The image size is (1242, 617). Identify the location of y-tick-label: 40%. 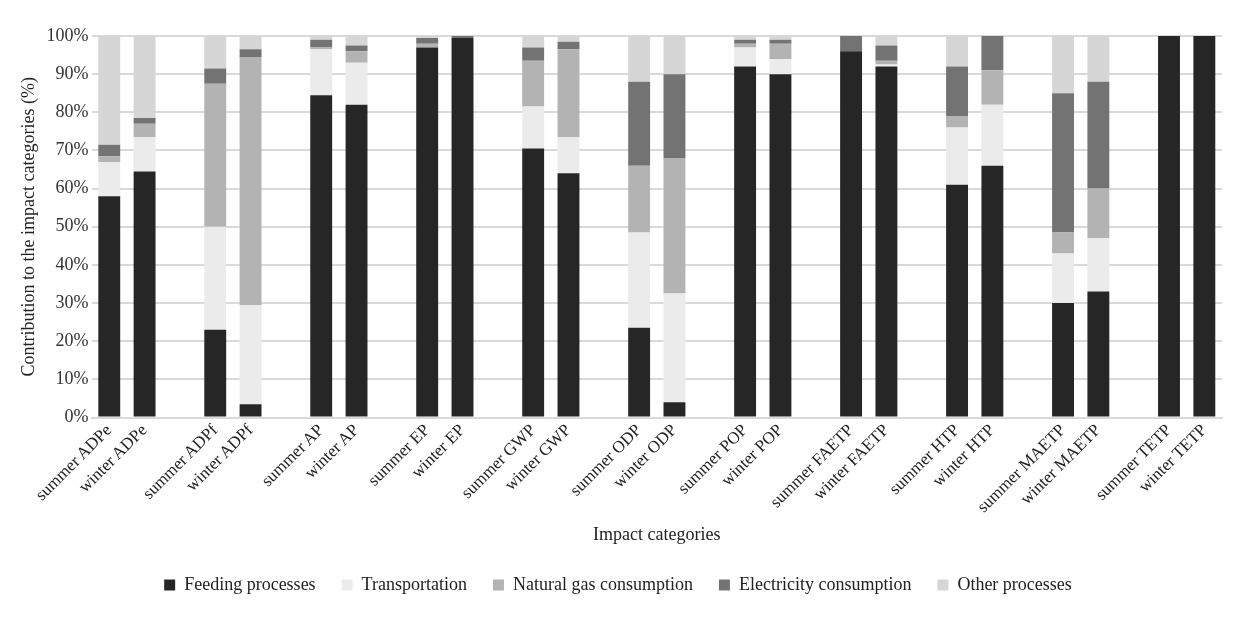
(72, 263).